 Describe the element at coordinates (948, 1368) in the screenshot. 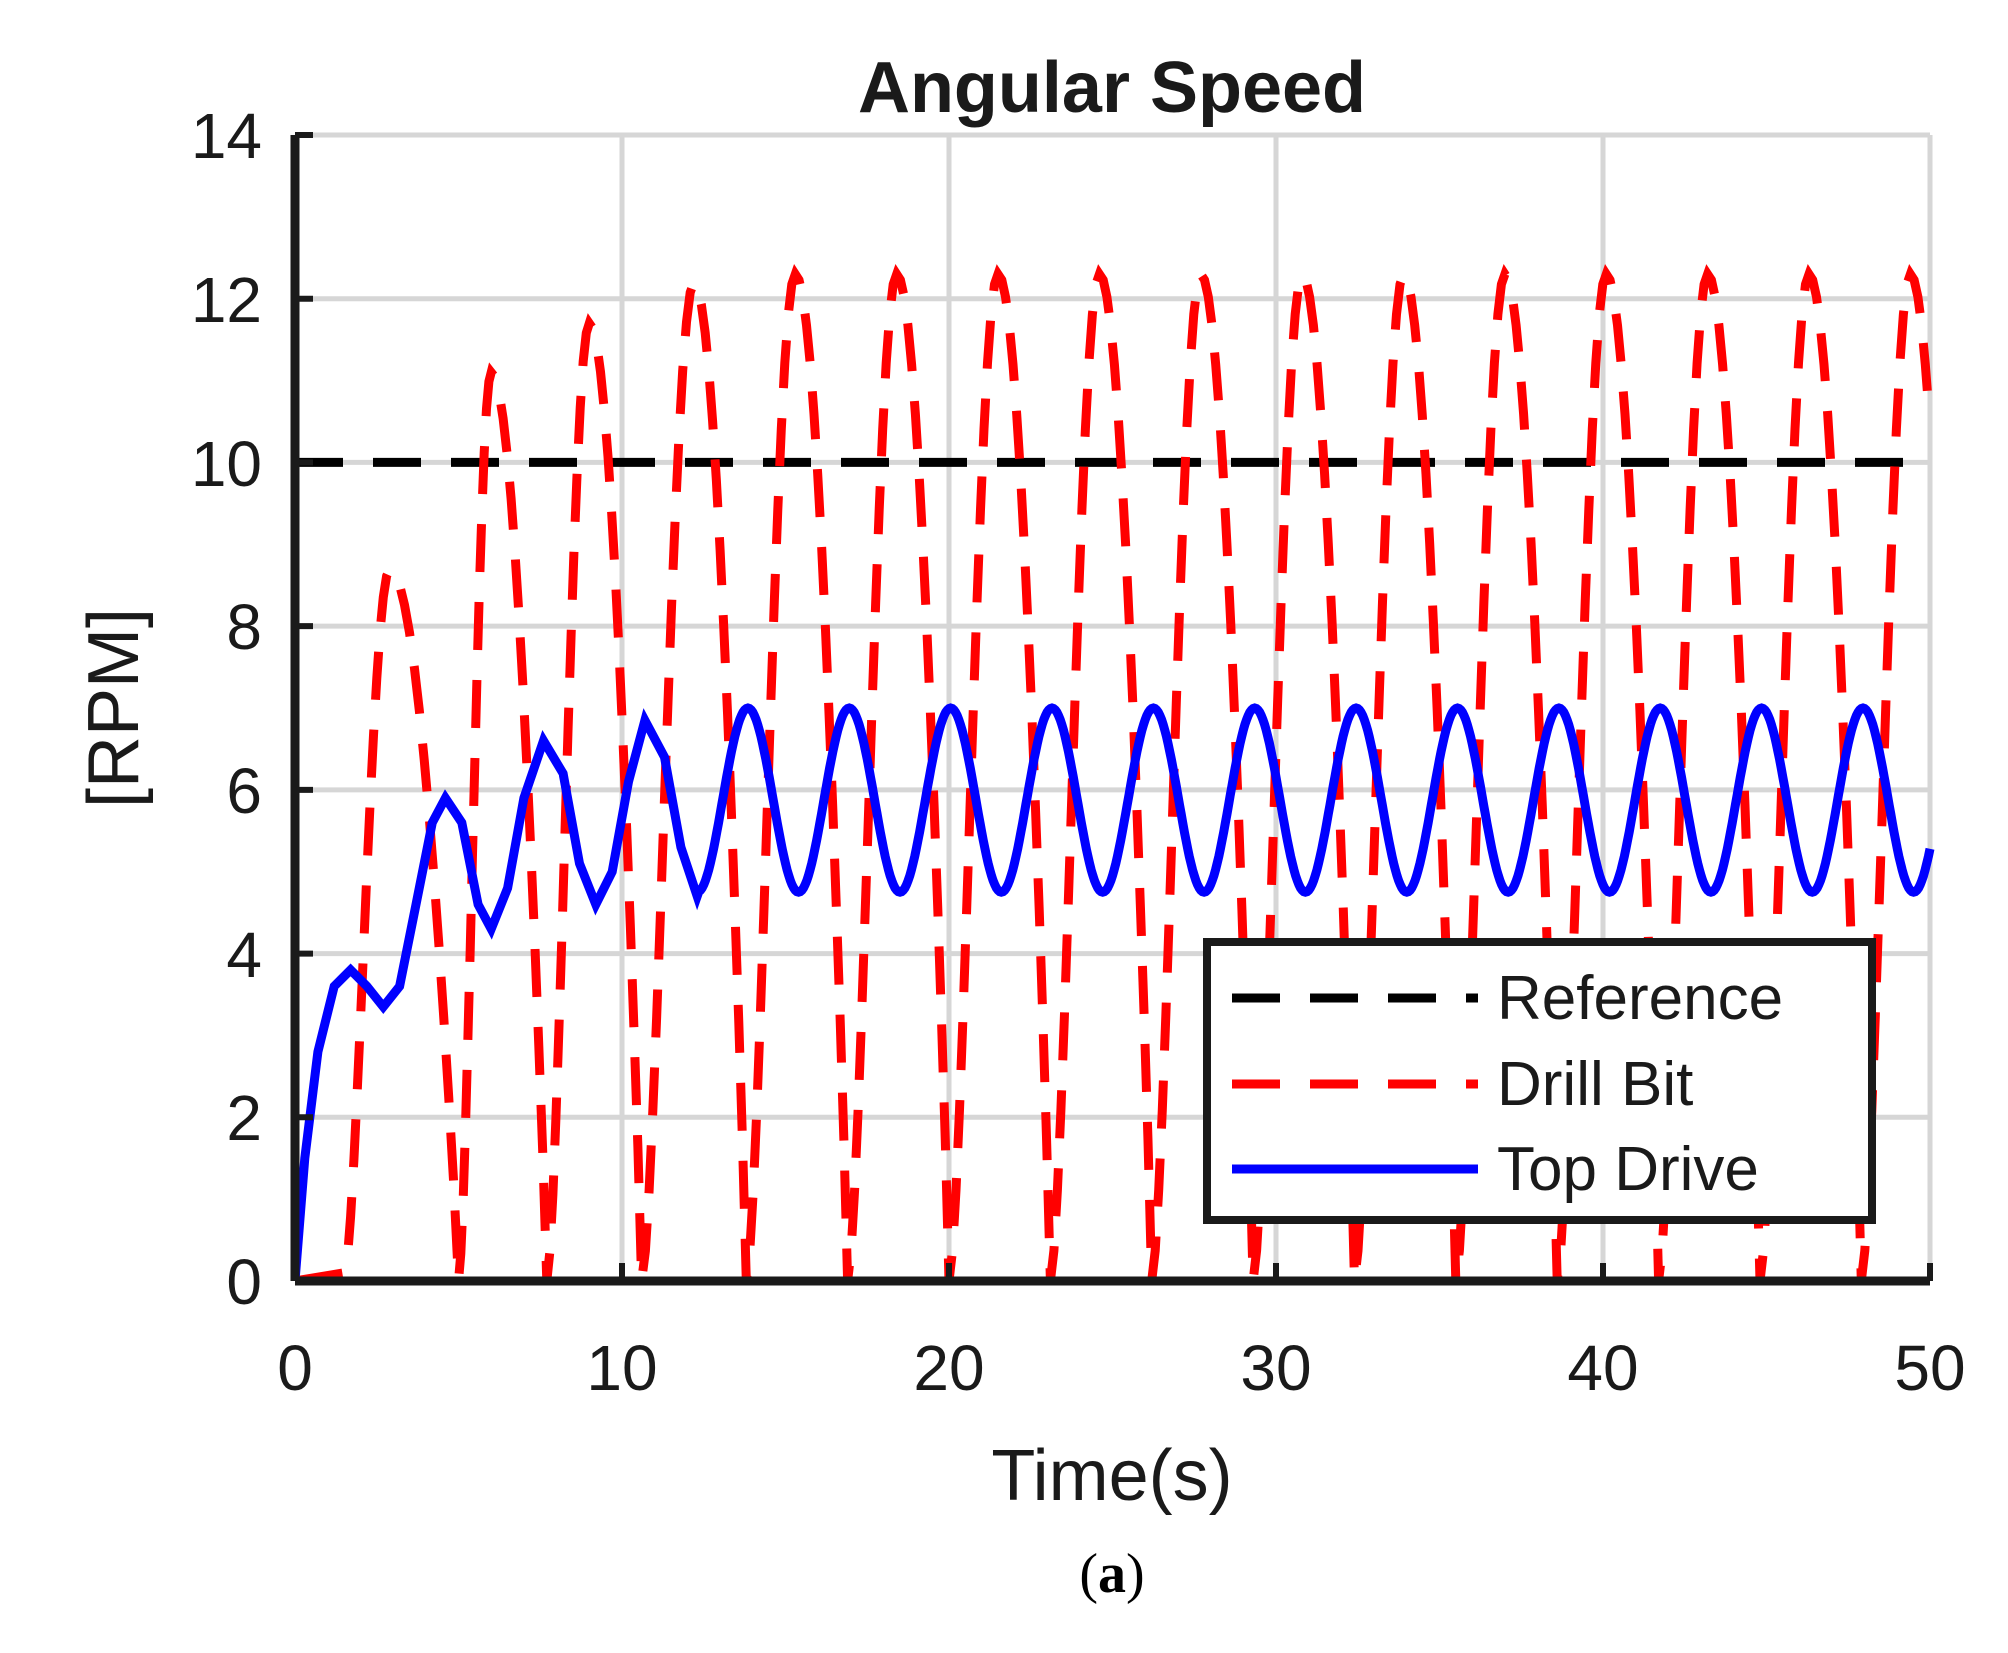

I see `x-tick-label: 20` at that location.